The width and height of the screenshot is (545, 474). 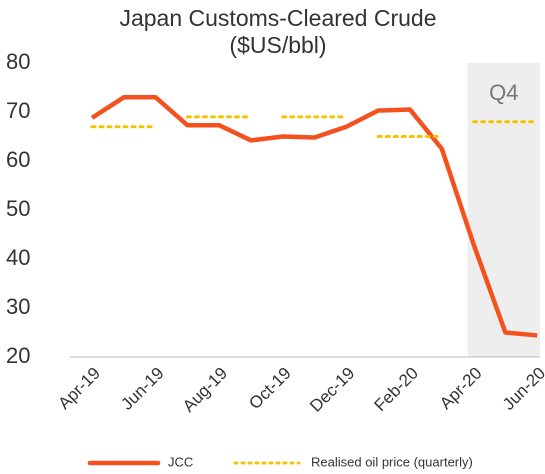 What do you see at coordinates (332, 390) in the screenshot?
I see `x-tick-label: Dec-19` at bounding box center [332, 390].